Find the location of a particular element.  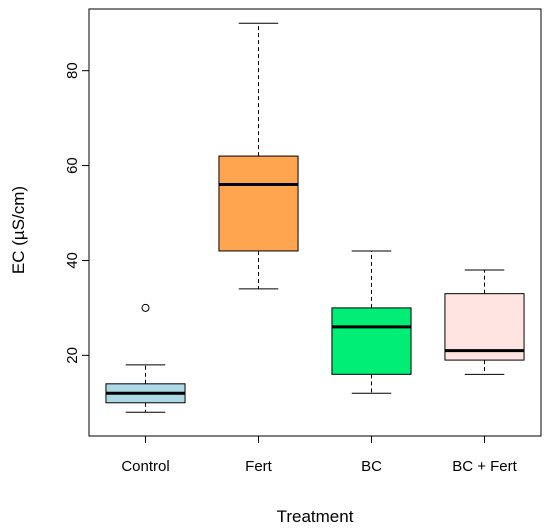

y-tick-label: 80 is located at coordinates (72, 70).